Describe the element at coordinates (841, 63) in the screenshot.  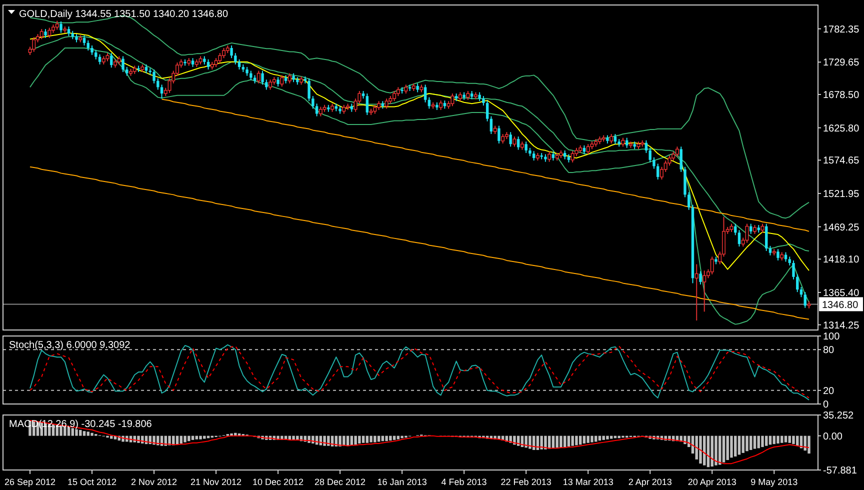
I see `y-tick-label: 1729.65` at that location.